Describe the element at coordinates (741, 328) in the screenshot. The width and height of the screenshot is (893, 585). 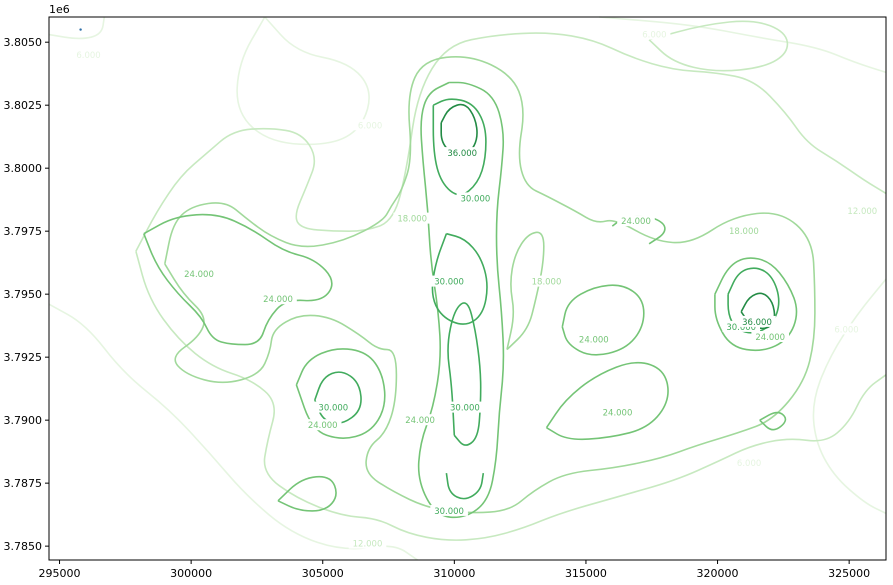
I see `contour-label-23: 30.000` at that location.